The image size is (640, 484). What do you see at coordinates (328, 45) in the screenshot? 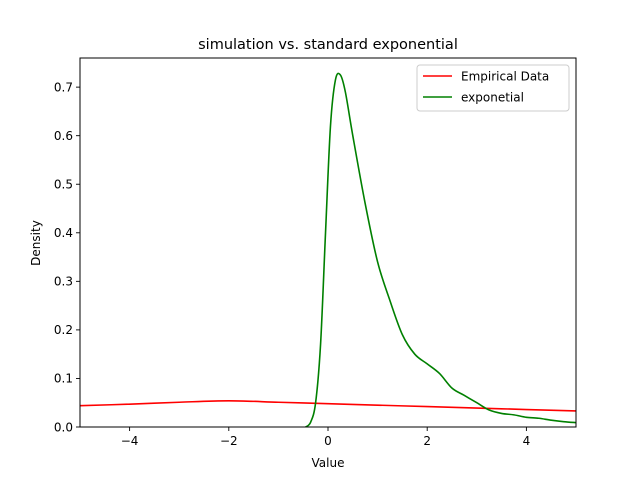
I see `chart-title: simulation vs. standard exponential` at bounding box center [328, 45].